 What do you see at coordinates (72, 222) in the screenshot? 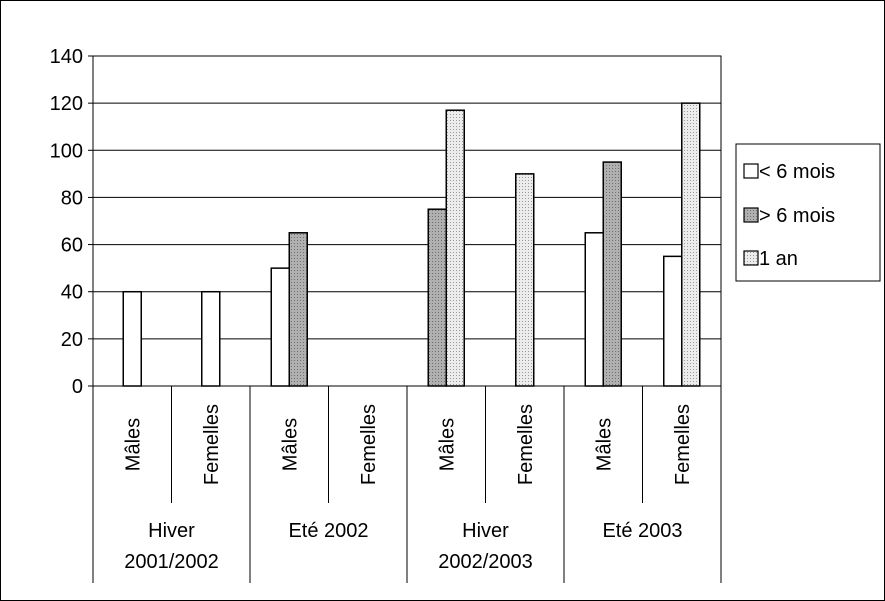
I see `y-axis: 0 20 40 60 80 100 120 140` at bounding box center [72, 222].